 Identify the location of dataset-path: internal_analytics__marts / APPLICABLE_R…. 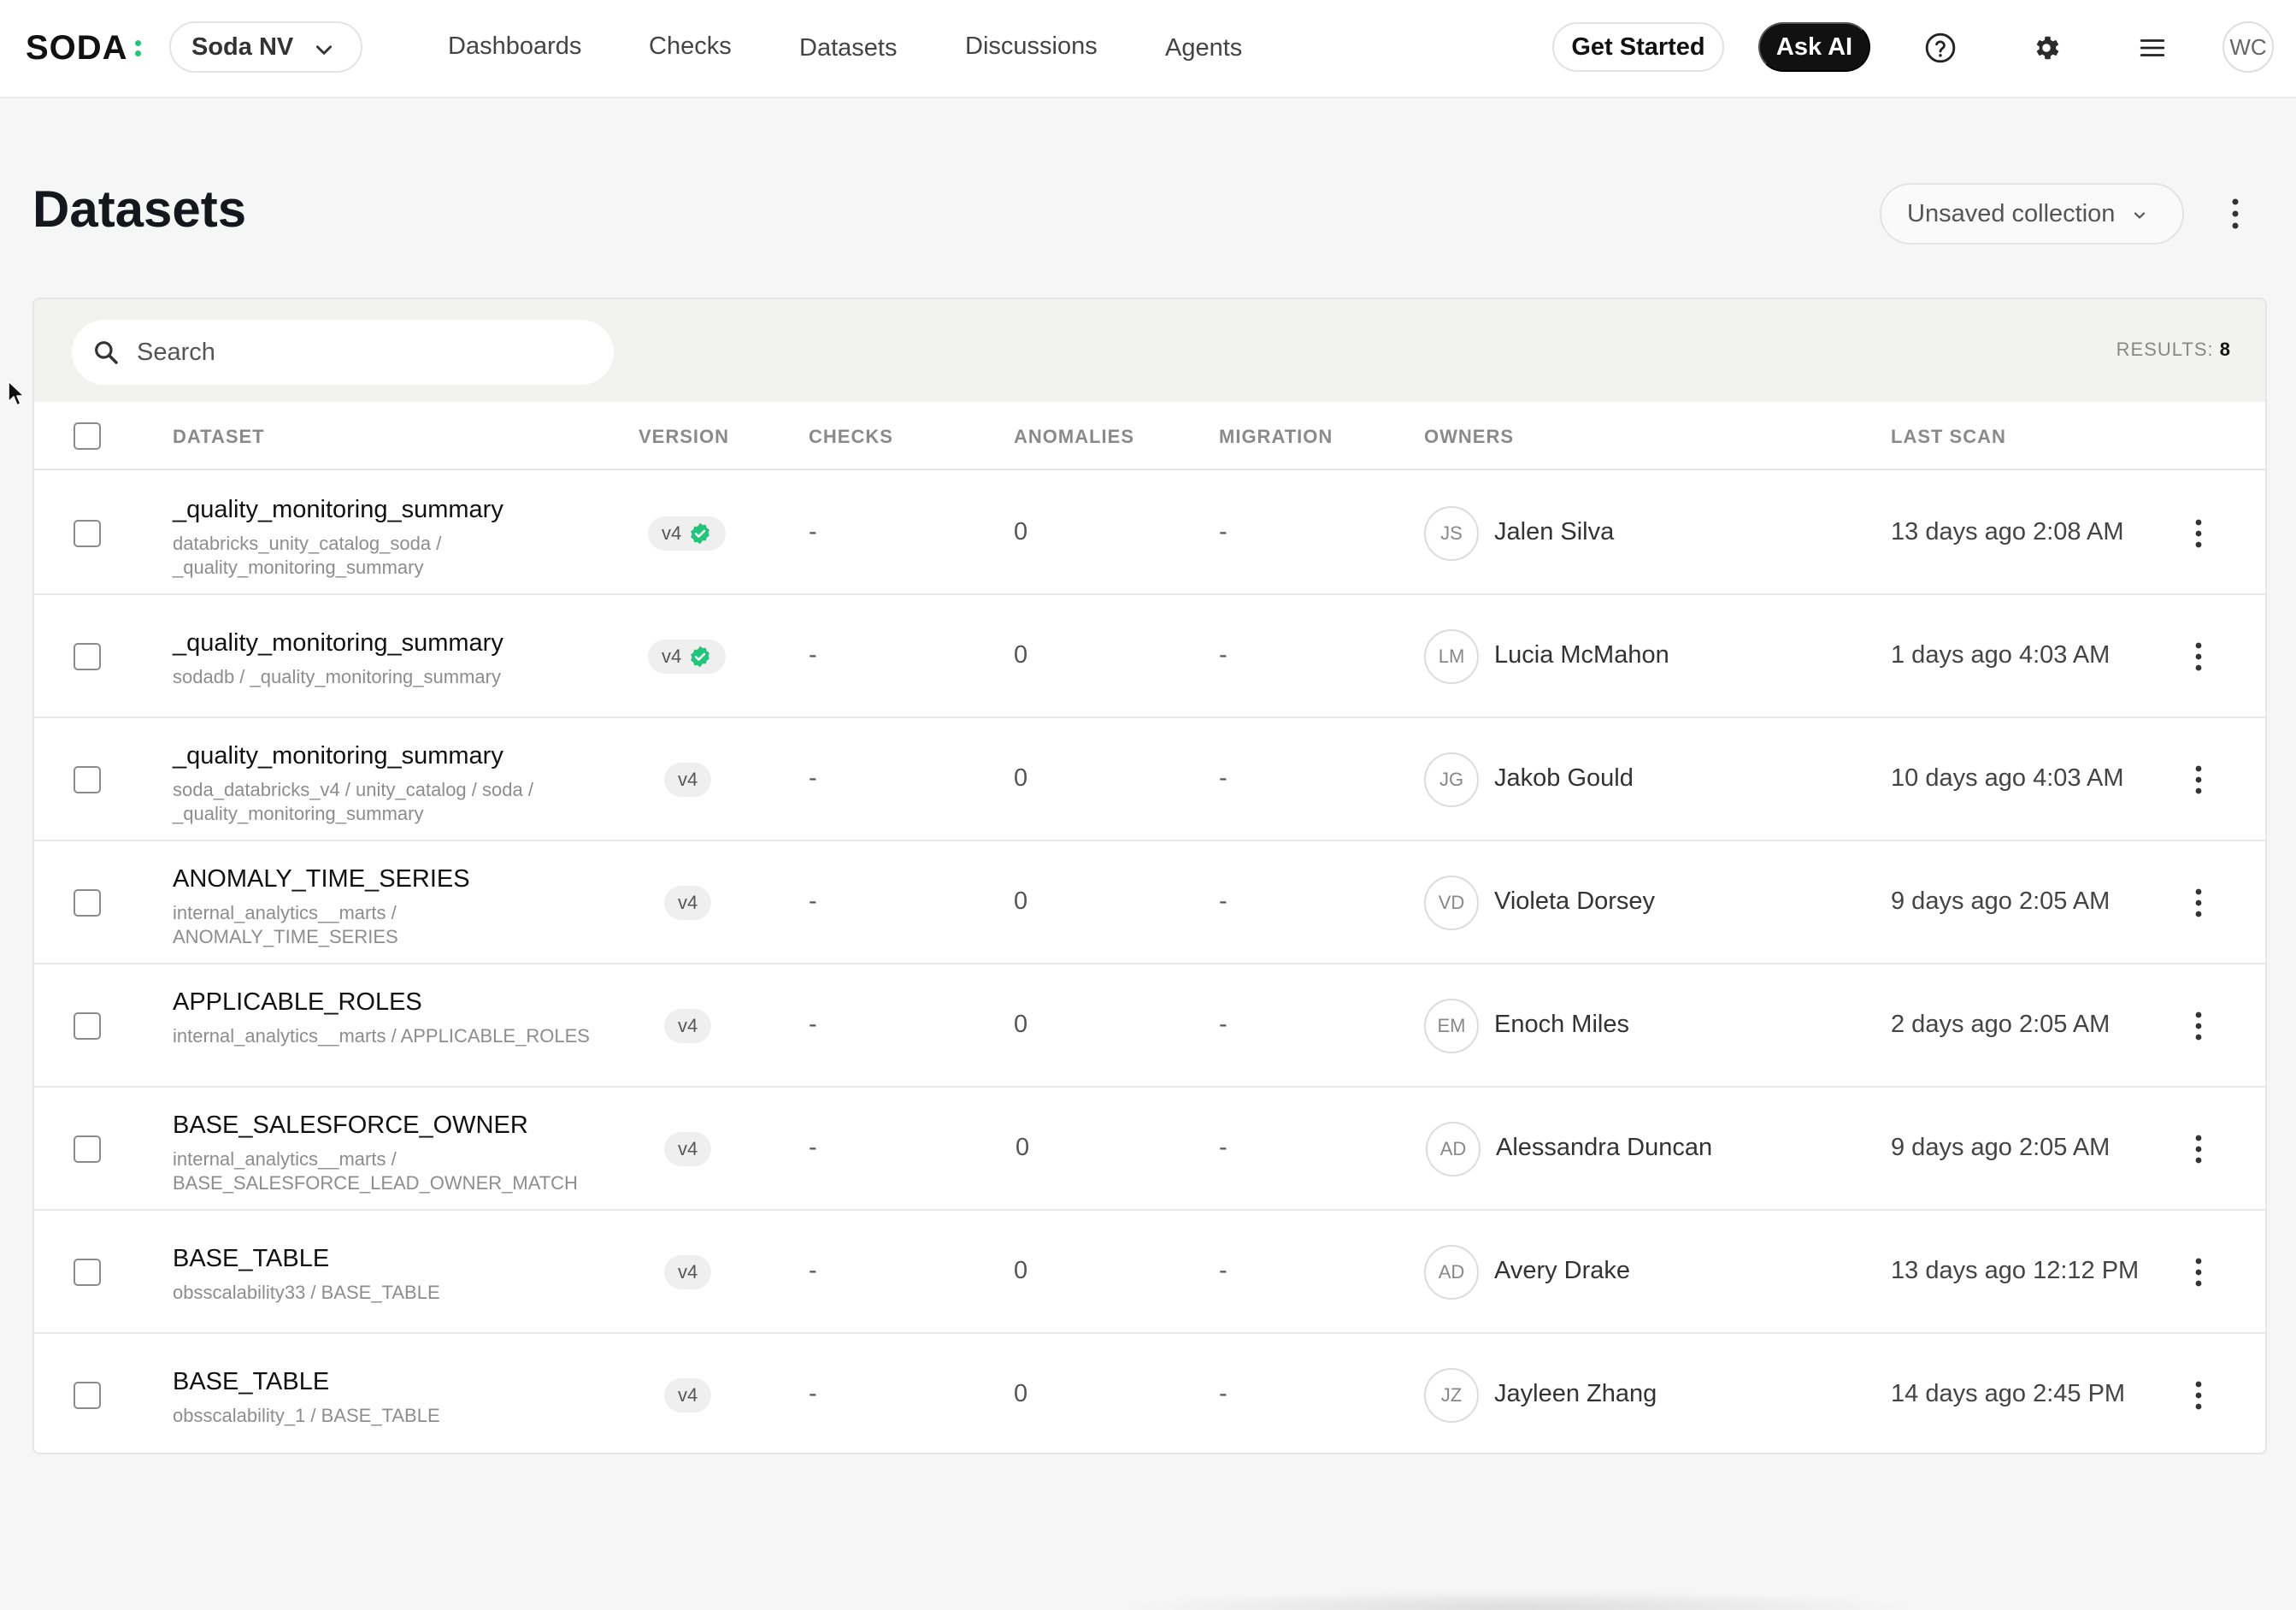
(381, 1036).